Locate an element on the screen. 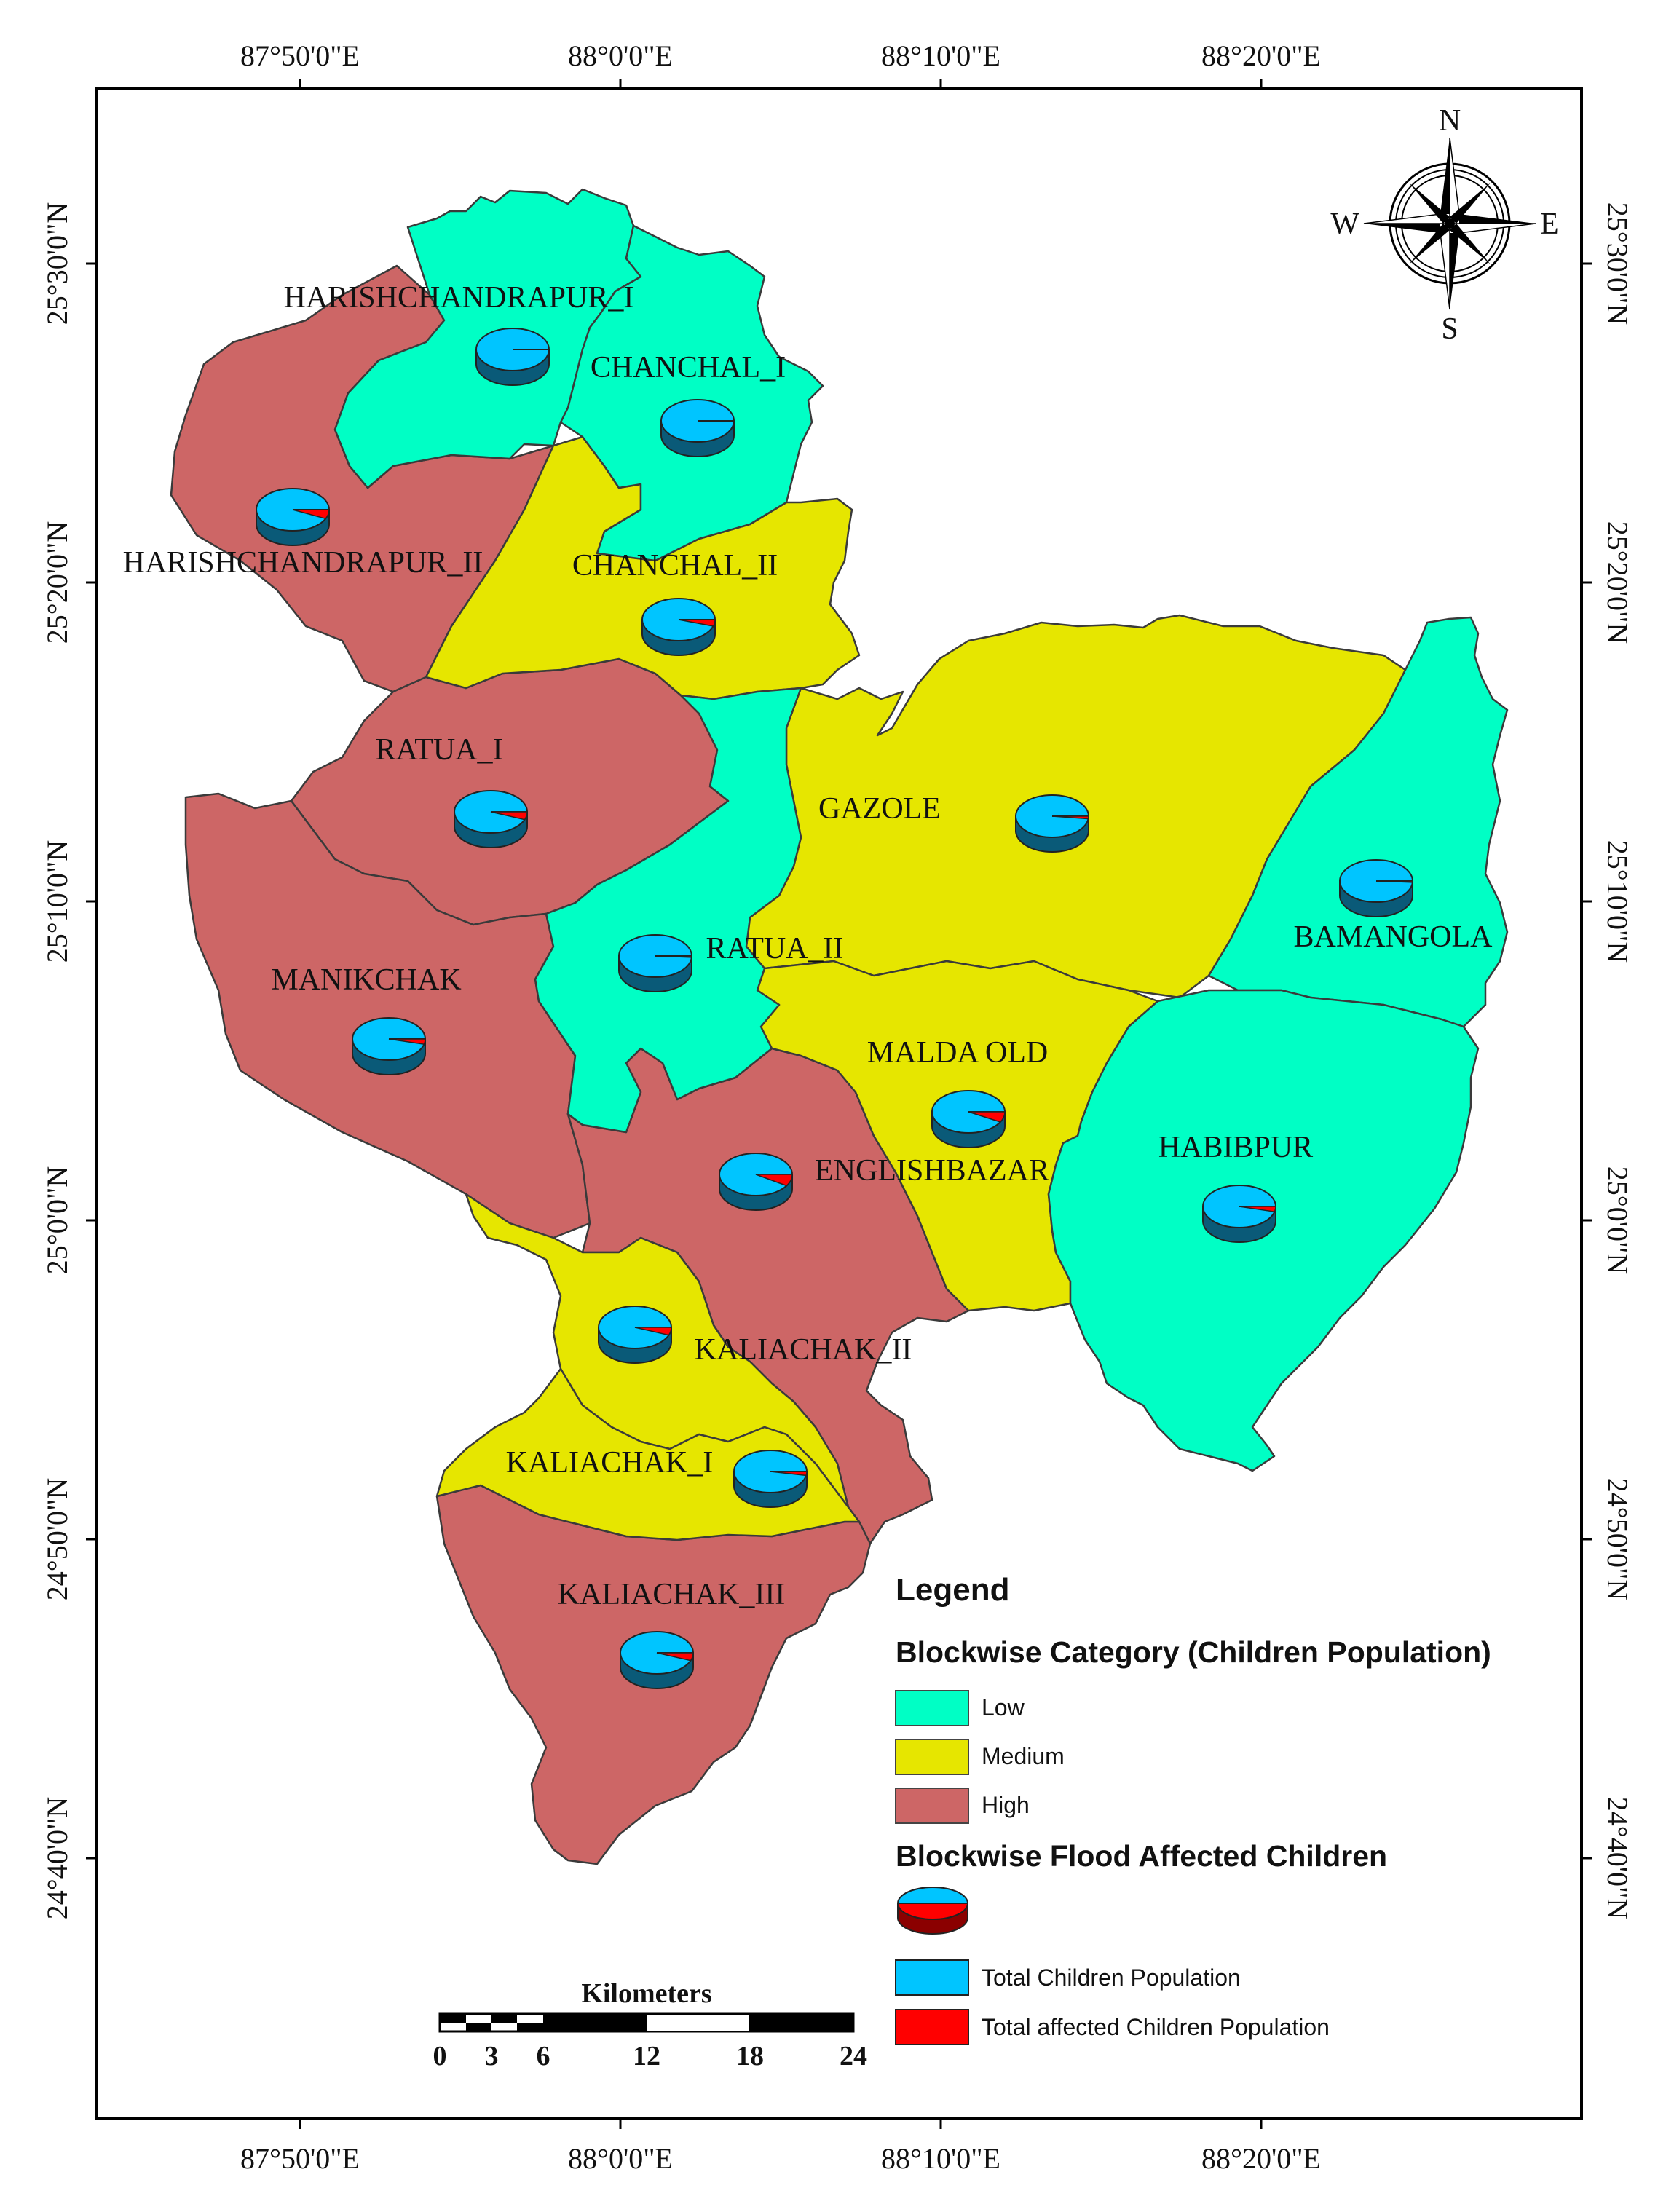 The height and width of the screenshot is (2212, 1666). pie-manikchak is located at coordinates (389, 1046).